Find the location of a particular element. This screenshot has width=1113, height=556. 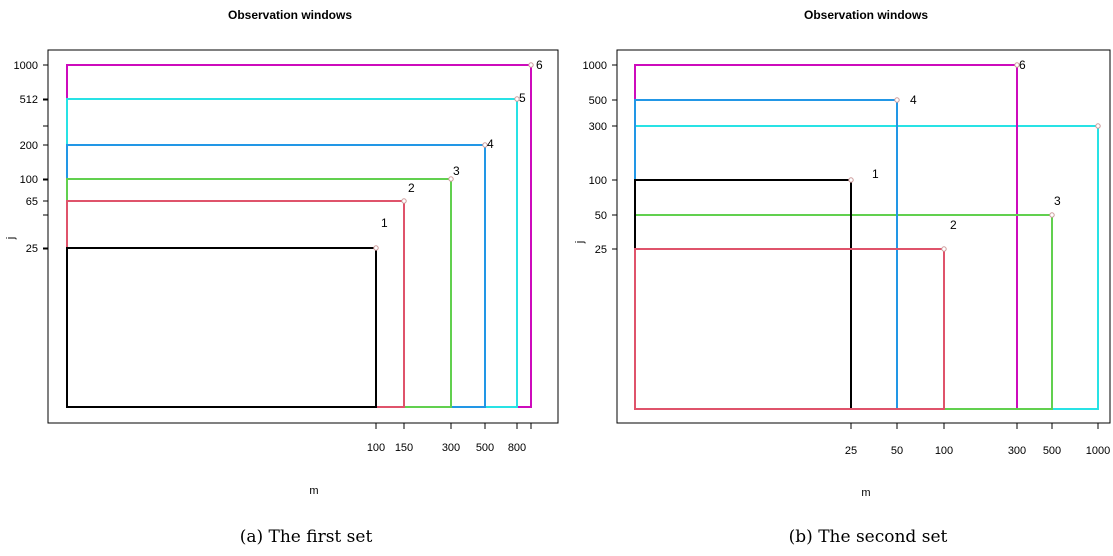

x-tick-label: 1000 is located at coordinates (1098, 451).